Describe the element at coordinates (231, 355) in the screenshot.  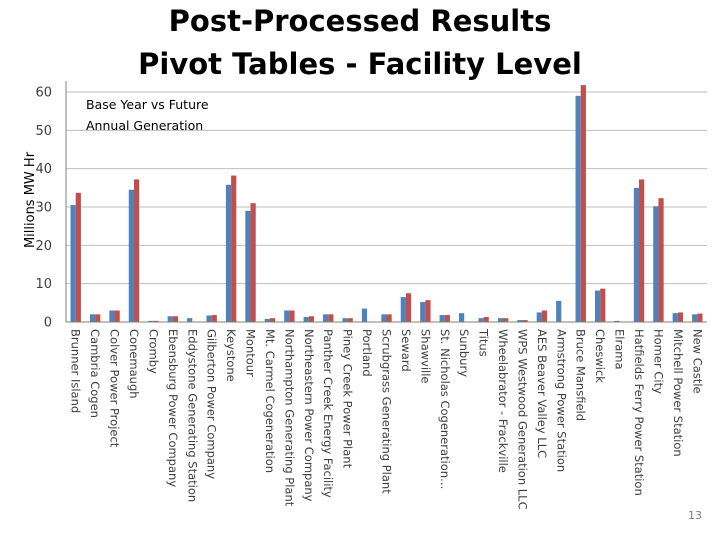
I see `x-tick-label: Keystone` at that location.